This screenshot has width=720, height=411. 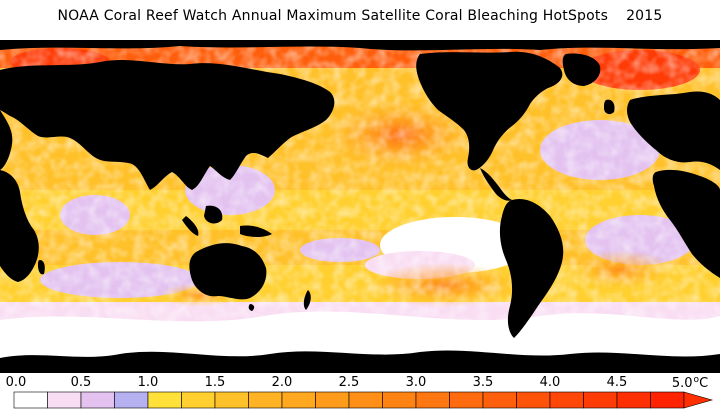 I want to click on landmass-centralamerica, so click(x=496, y=184).